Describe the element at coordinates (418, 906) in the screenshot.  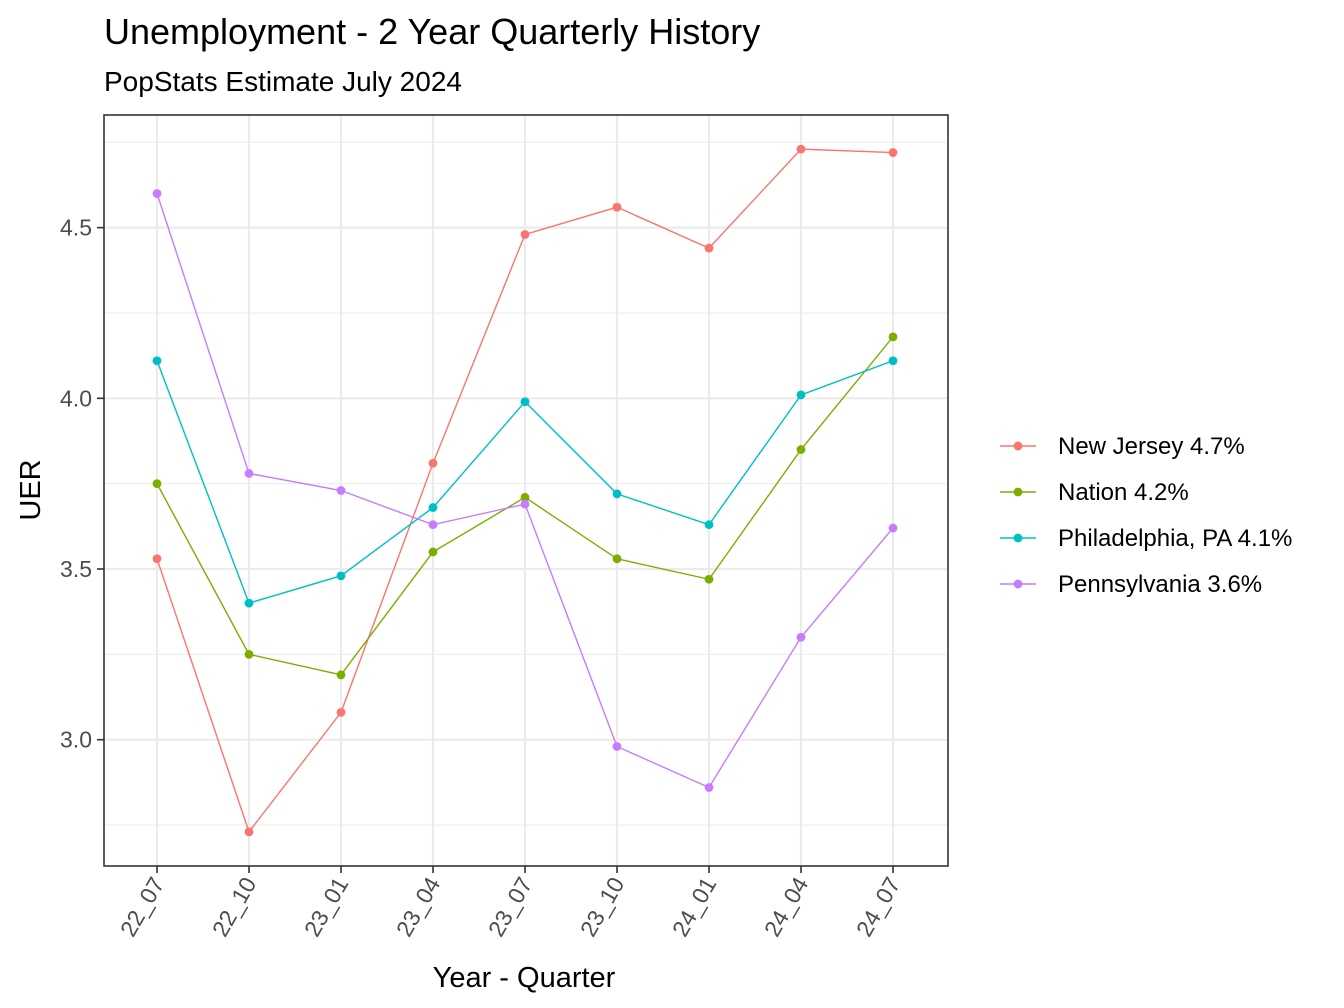
I see `x-tick-label-3: 23_04` at that location.